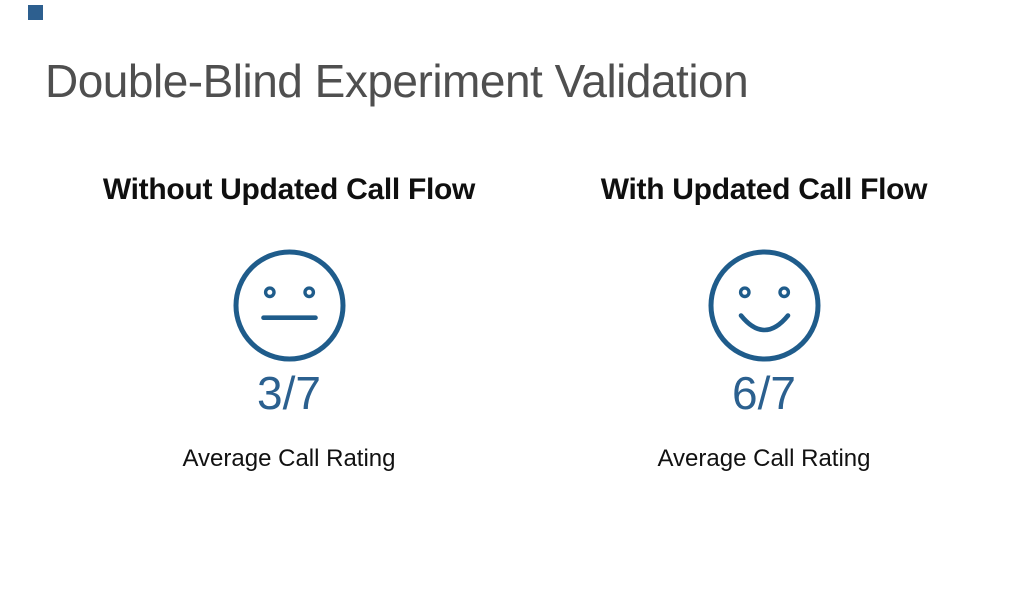 The image size is (1026, 608). Describe the element at coordinates (289, 189) in the screenshot. I see `column-header: Without Updated Call Flow` at that location.